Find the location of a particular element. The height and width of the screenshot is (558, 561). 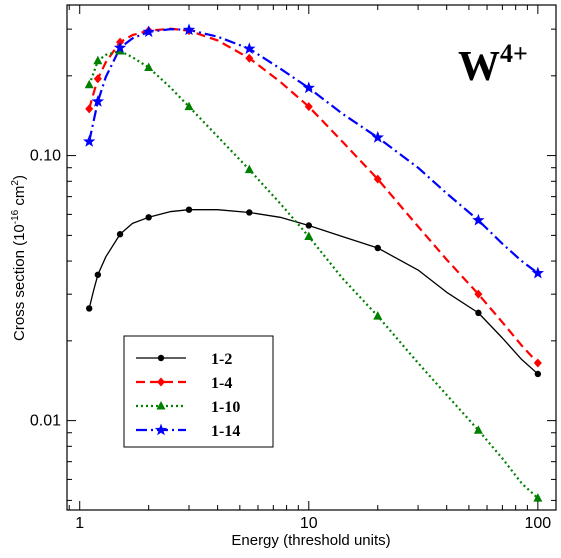

legend-label-1-10: 1-10 is located at coordinates (225, 407).